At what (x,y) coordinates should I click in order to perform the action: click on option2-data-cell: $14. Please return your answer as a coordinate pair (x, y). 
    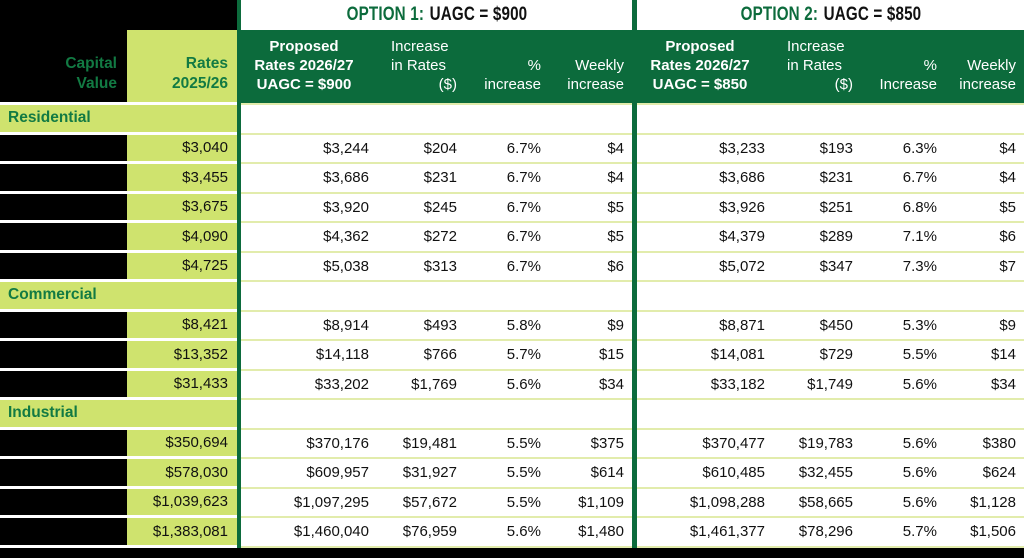
    Looking at the image, I should click on (984, 356).